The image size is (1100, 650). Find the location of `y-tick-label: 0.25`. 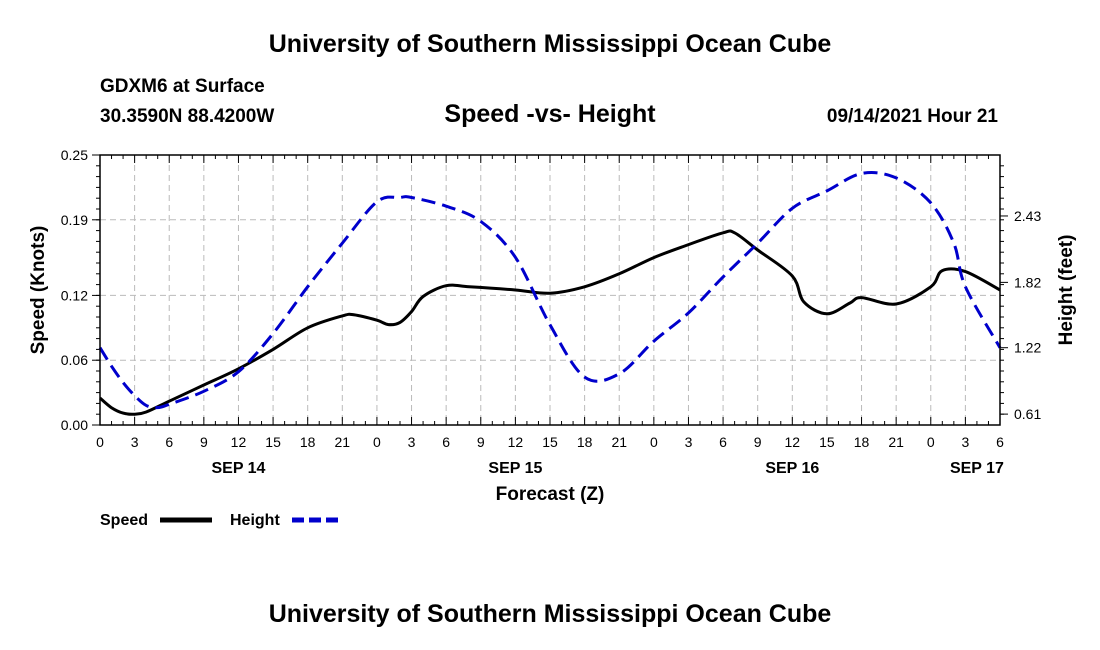

y-tick-label: 0.25 is located at coordinates (74, 155).